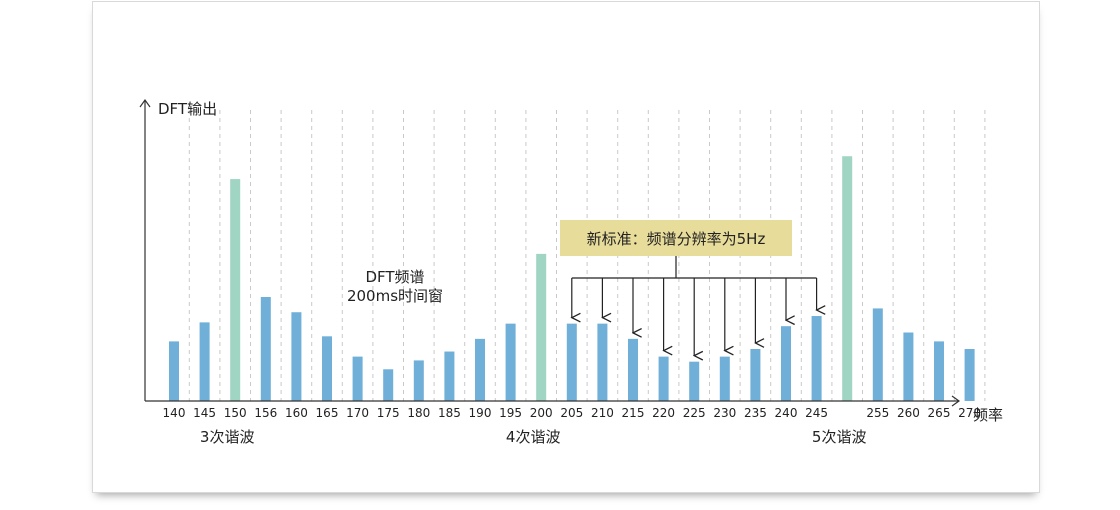 Image resolution: width=1120 pixels, height=510 pixels. What do you see at coordinates (541, 413) in the screenshot?
I see `tick-label-200: 200` at bounding box center [541, 413].